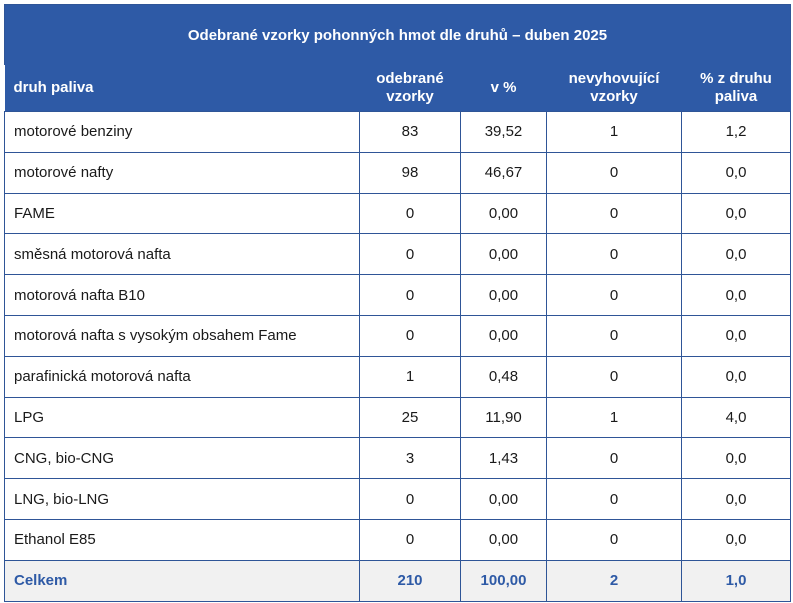 The height and width of the screenshot is (603, 793). What do you see at coordinates (410, 580) in the screenshot?
I see `samples-cell: 210` at bounding box center [410, 580].